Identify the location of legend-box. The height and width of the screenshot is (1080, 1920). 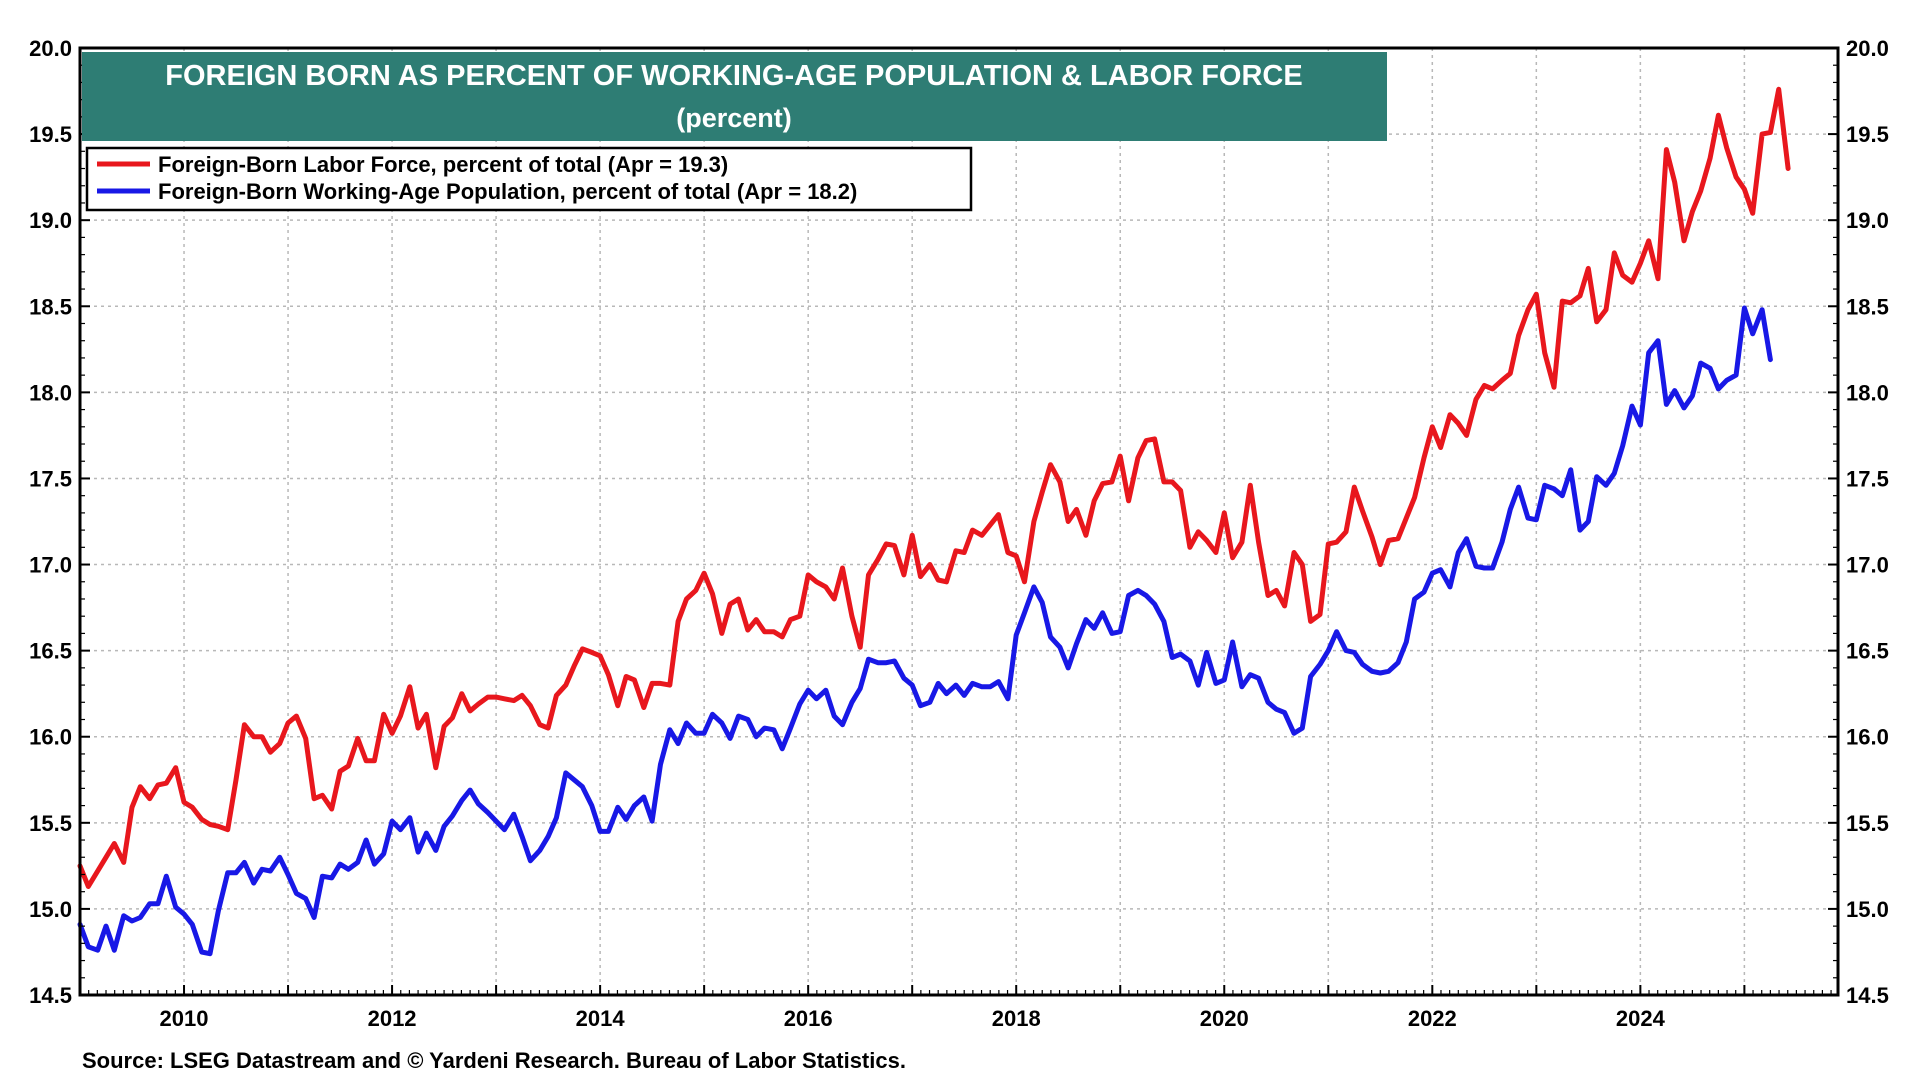
(529, 179).